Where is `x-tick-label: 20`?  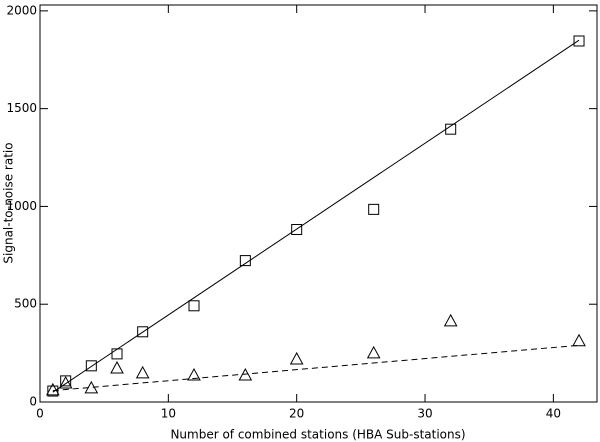 x-tick-label: 20 is located at coordinates (296, 414).